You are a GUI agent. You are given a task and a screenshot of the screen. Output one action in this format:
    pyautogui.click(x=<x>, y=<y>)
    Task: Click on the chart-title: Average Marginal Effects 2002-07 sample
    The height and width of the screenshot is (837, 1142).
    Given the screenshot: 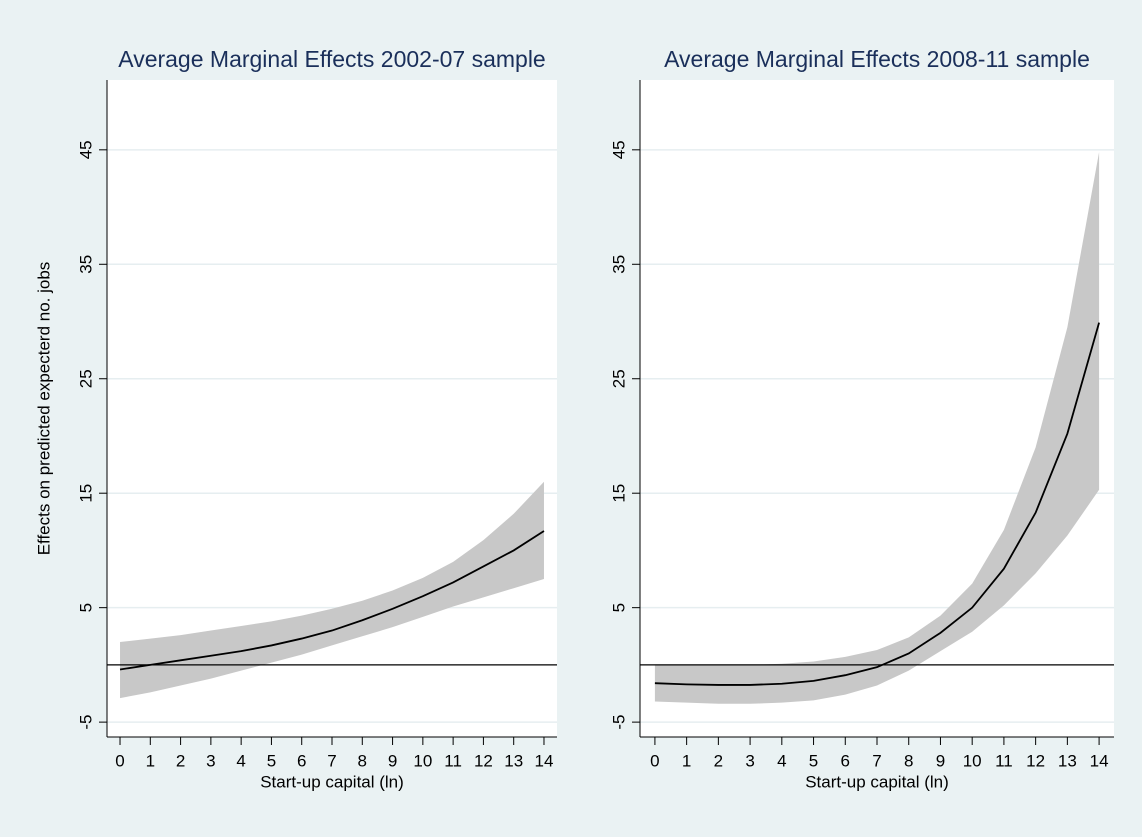 What is the action you would take?
    pyautogui.click(x=331, y=59)
    